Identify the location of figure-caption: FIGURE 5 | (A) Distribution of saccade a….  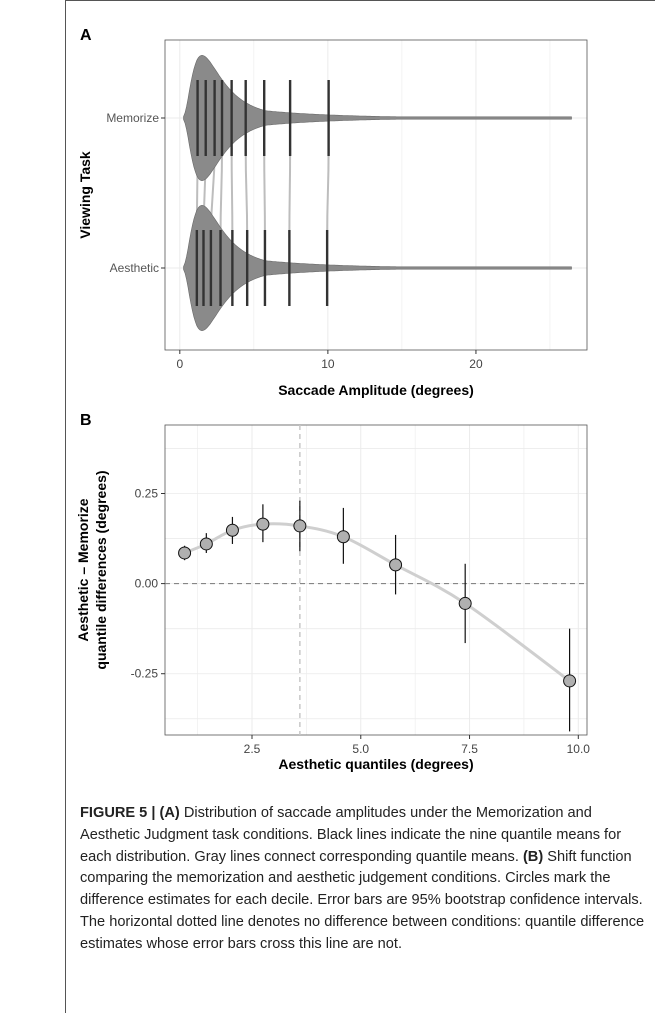
(365, 879).